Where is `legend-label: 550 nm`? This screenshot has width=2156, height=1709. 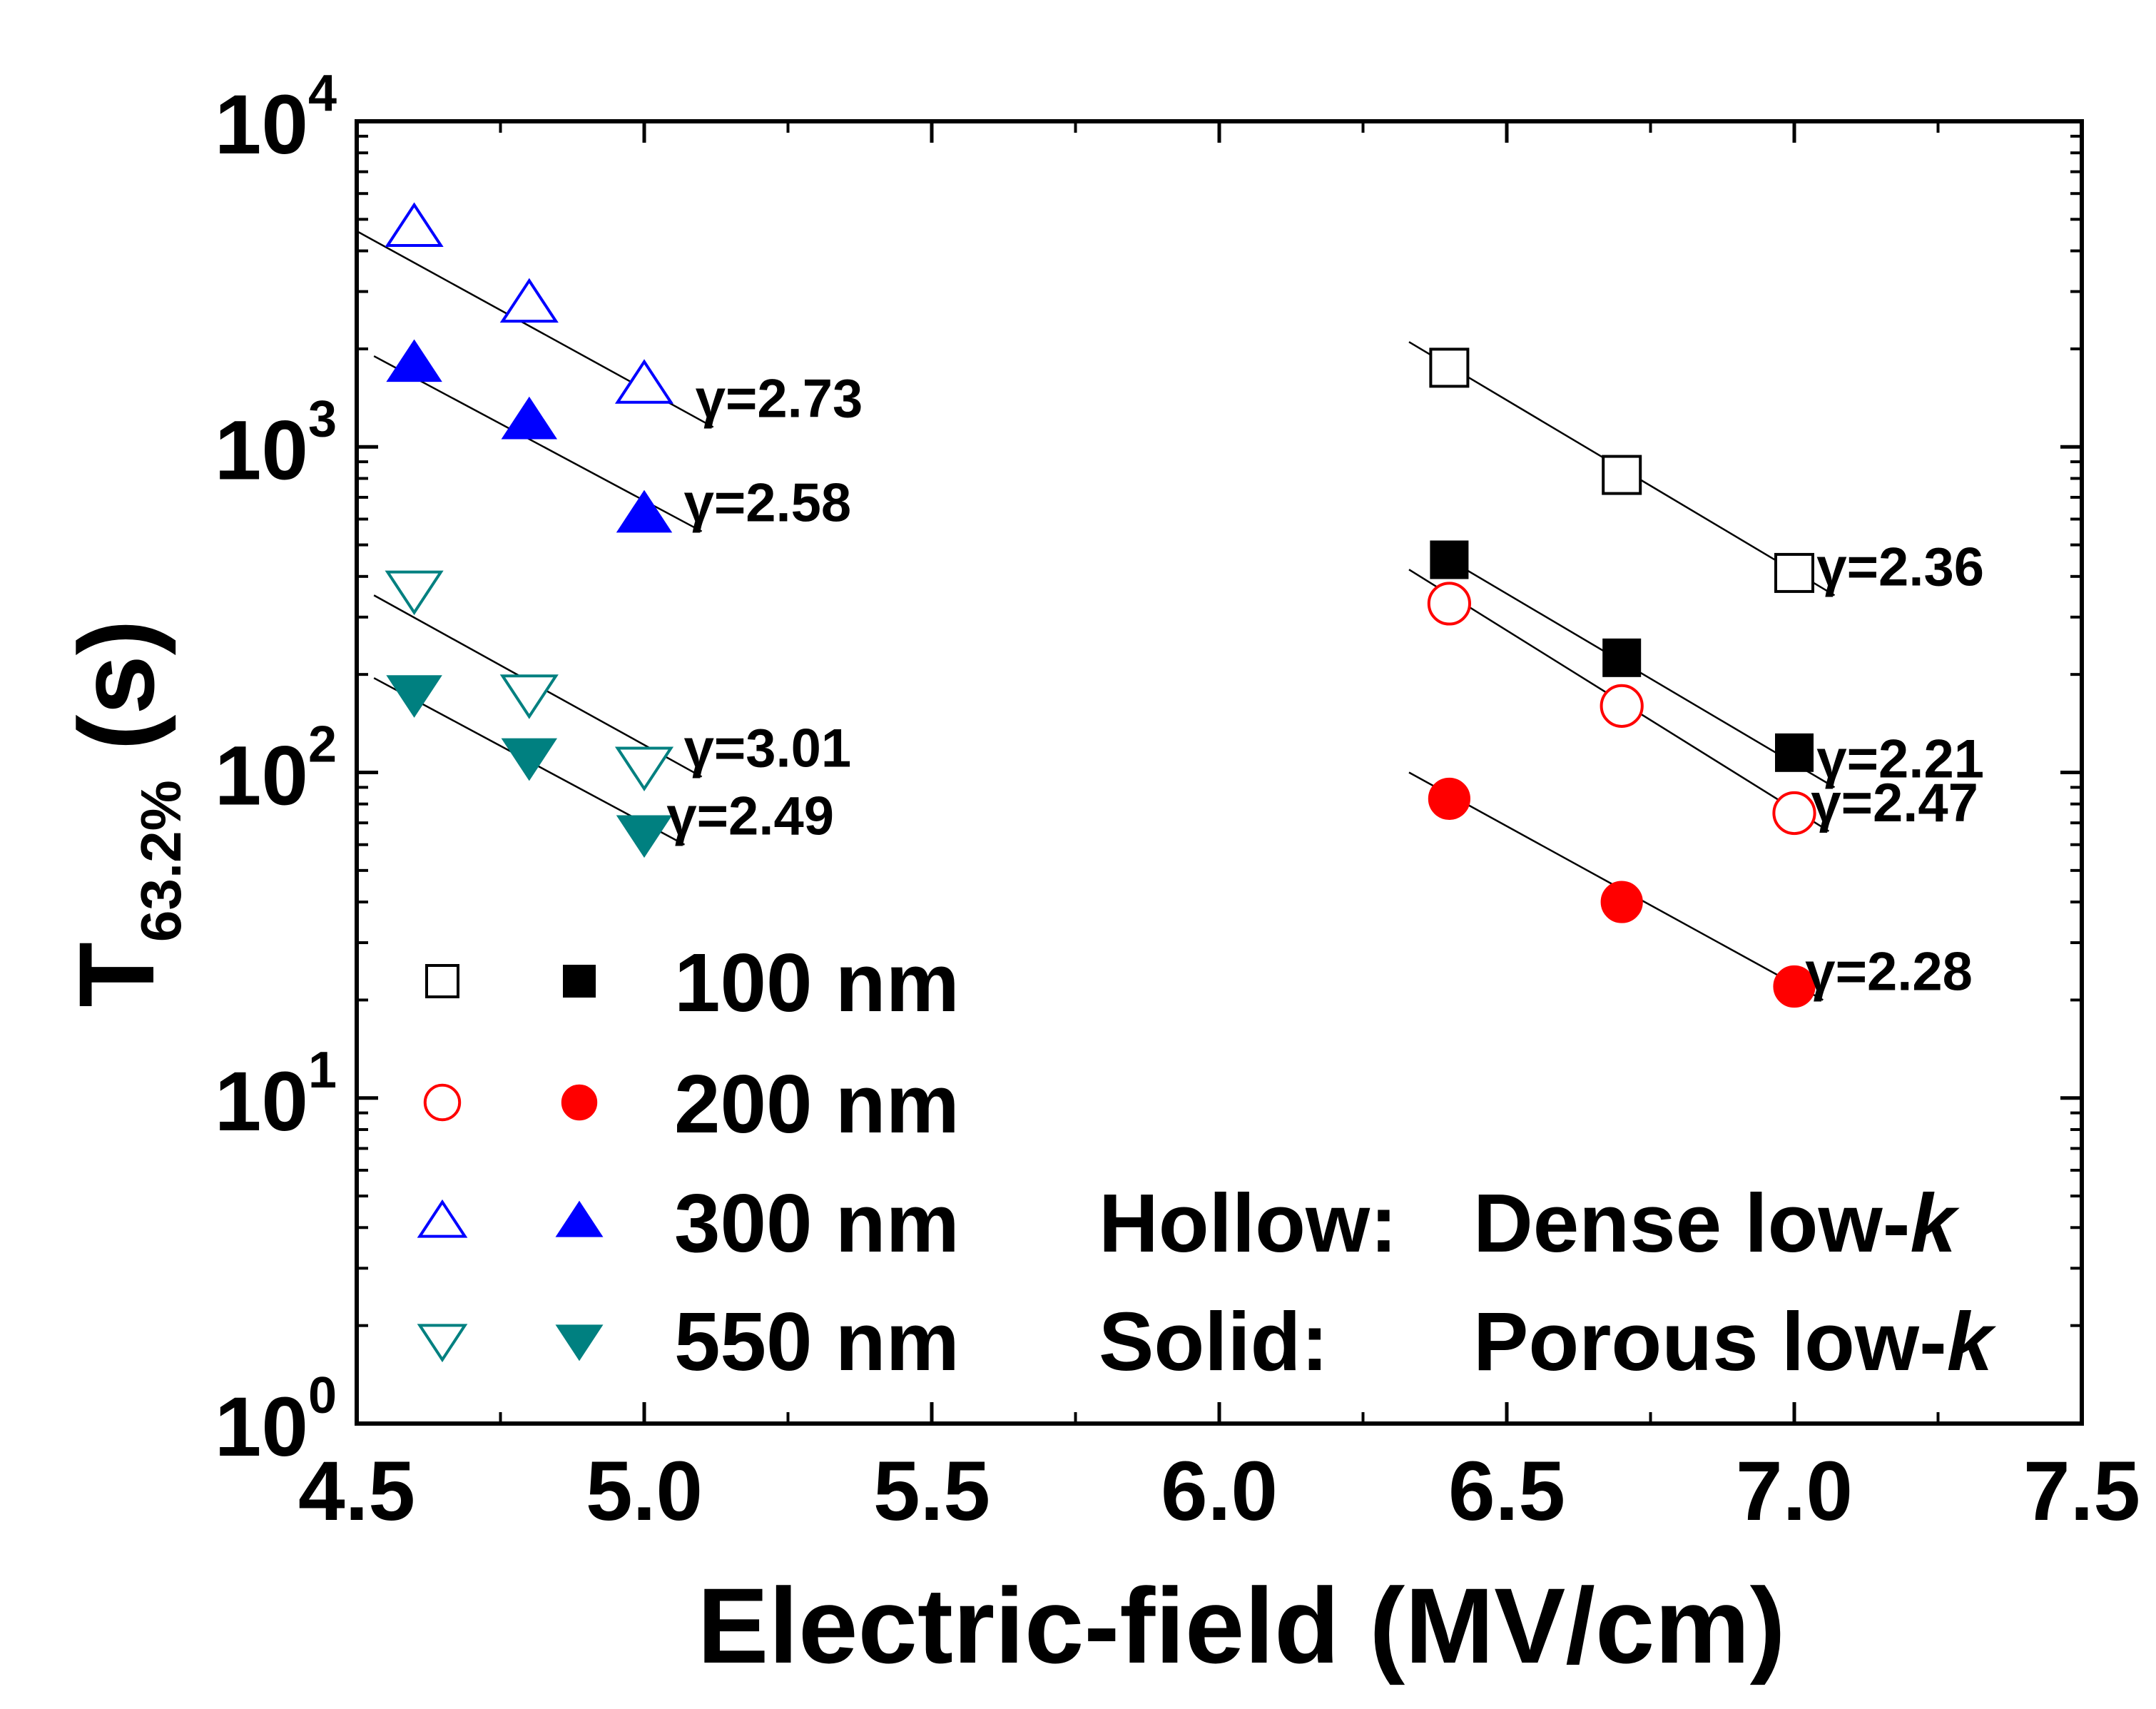
legend-label: 550 nm is located at coordinates (817, 1341).